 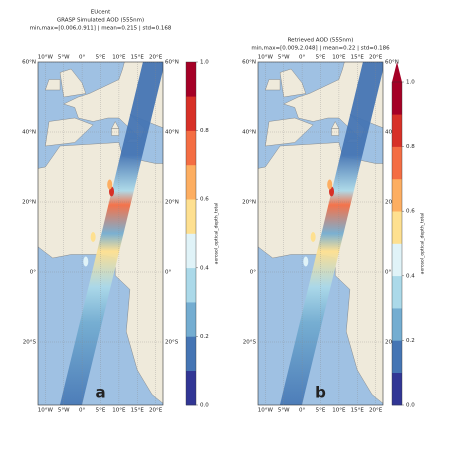 I want to click on colorbar-extend, so click(x=397, y=72).